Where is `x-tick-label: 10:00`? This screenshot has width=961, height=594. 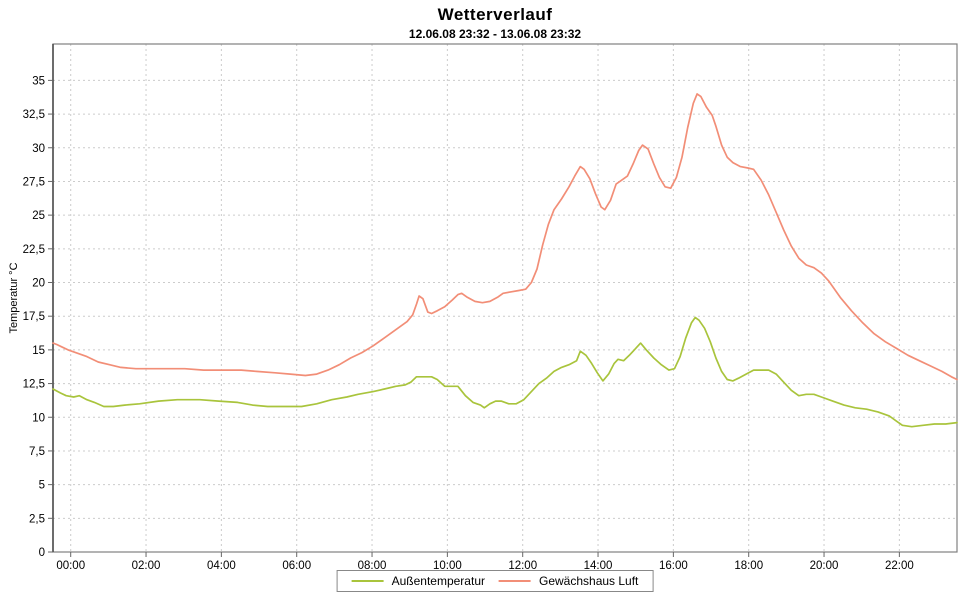
x-tick-label: 10:00 is located at coordinates (447, 566).